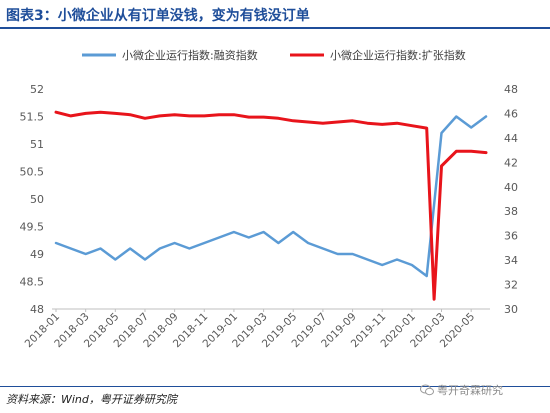  What do you see at coordinates (511, 236) in the screenshot?
I see `right-axis-tick-label: 36` at bounding box center [511, 236].